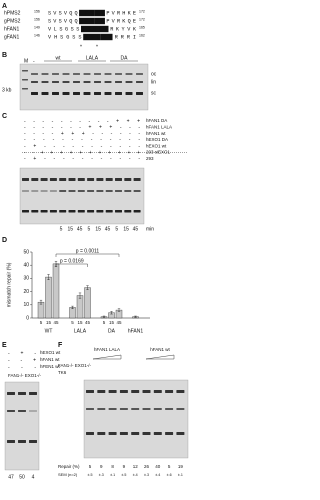  Describe the element at coordinates (150, 229) in the screenshot. I see `time-unit: min` at that location.